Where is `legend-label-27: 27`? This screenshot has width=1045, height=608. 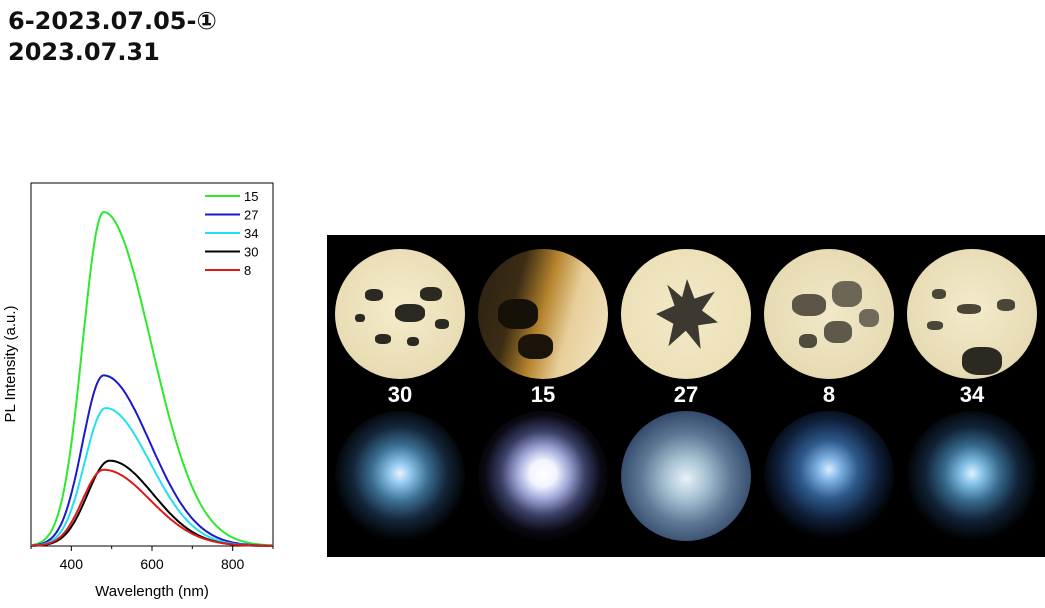
legend-label-27: 27 is located at coordinates (251, 215).